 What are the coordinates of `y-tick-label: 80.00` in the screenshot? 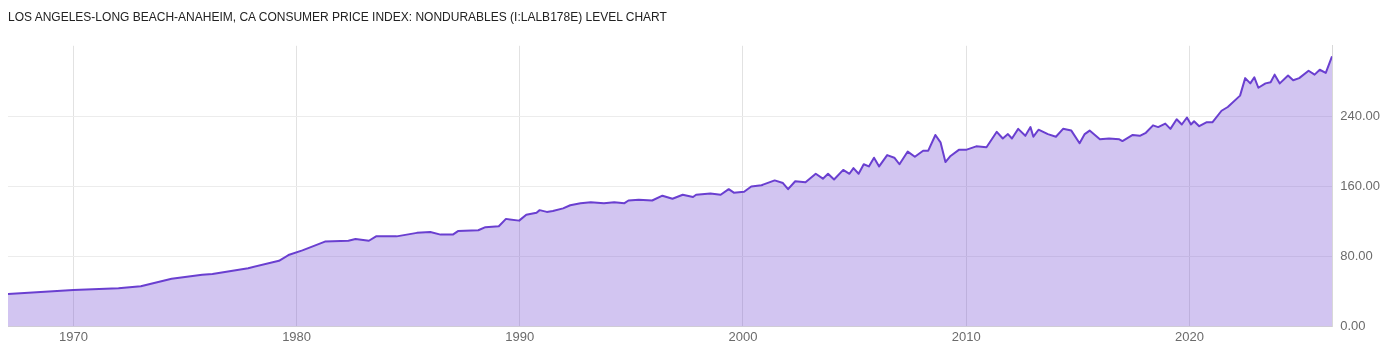 It's located at (1356, 256).